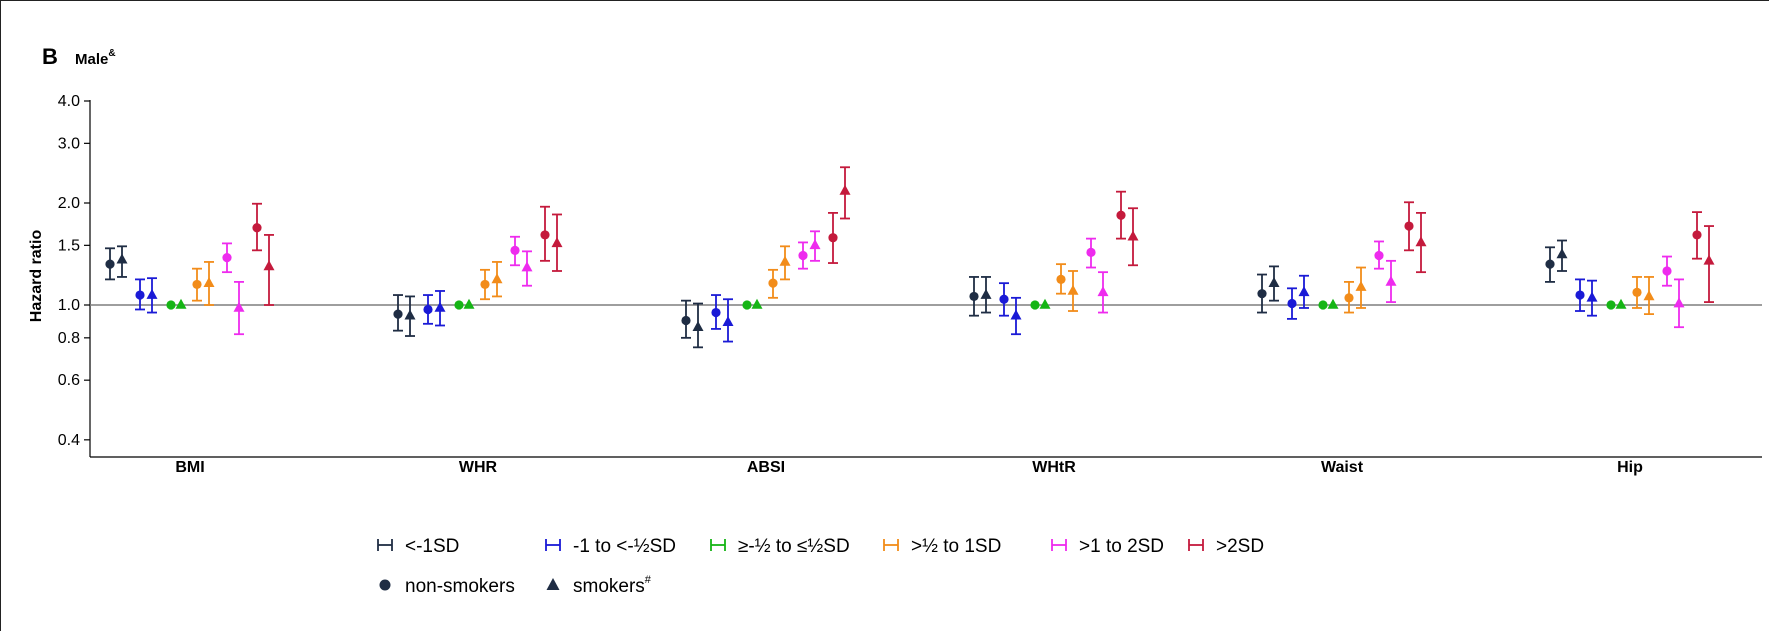  What do you see at coordinates (1121, 546) in the screenshot?
I see `legend-label: >1 to 2SD` at bounding box center [1121, 546].